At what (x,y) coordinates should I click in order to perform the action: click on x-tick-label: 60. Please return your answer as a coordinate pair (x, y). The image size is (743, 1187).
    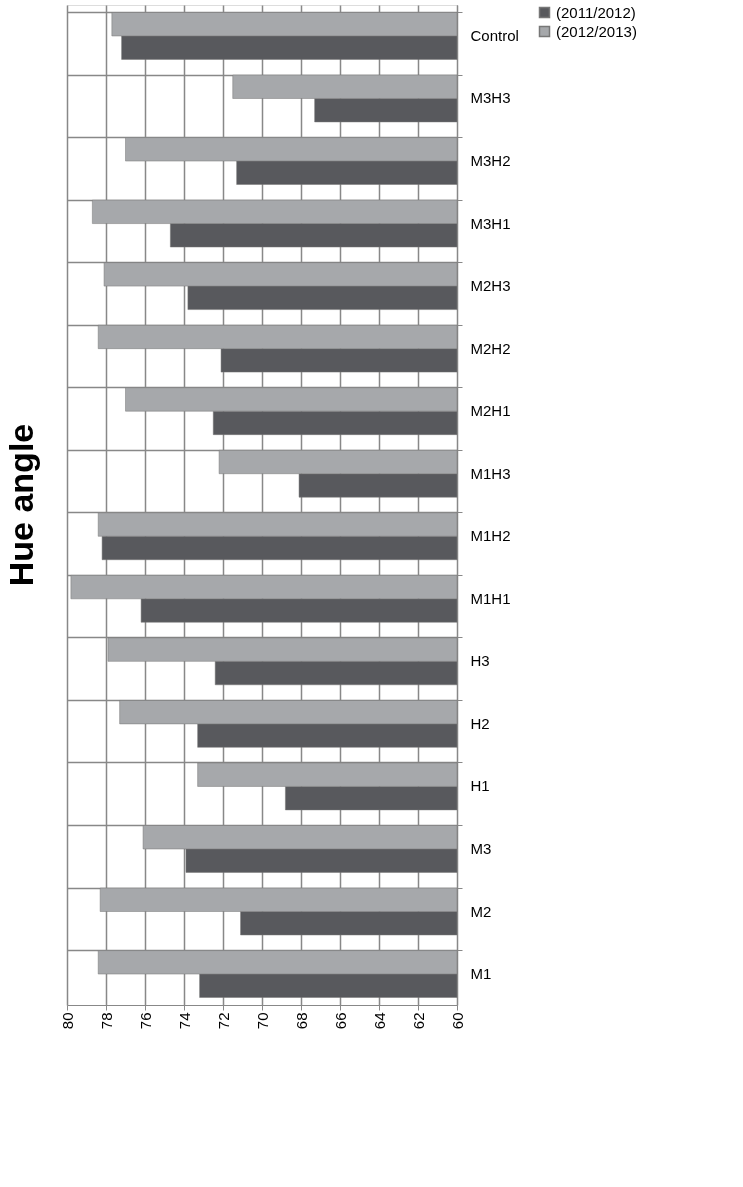
    Looking at the image, I should click on (457, 1021).